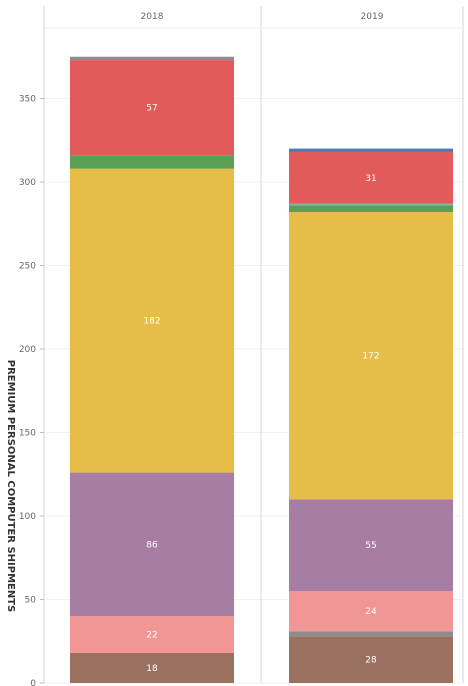 This screenshot has height=686, width=468. What do you see at coordinates (27, 350) in the screenshot?
I see `y-tick-label: 200` at bounding box center [27, 350].